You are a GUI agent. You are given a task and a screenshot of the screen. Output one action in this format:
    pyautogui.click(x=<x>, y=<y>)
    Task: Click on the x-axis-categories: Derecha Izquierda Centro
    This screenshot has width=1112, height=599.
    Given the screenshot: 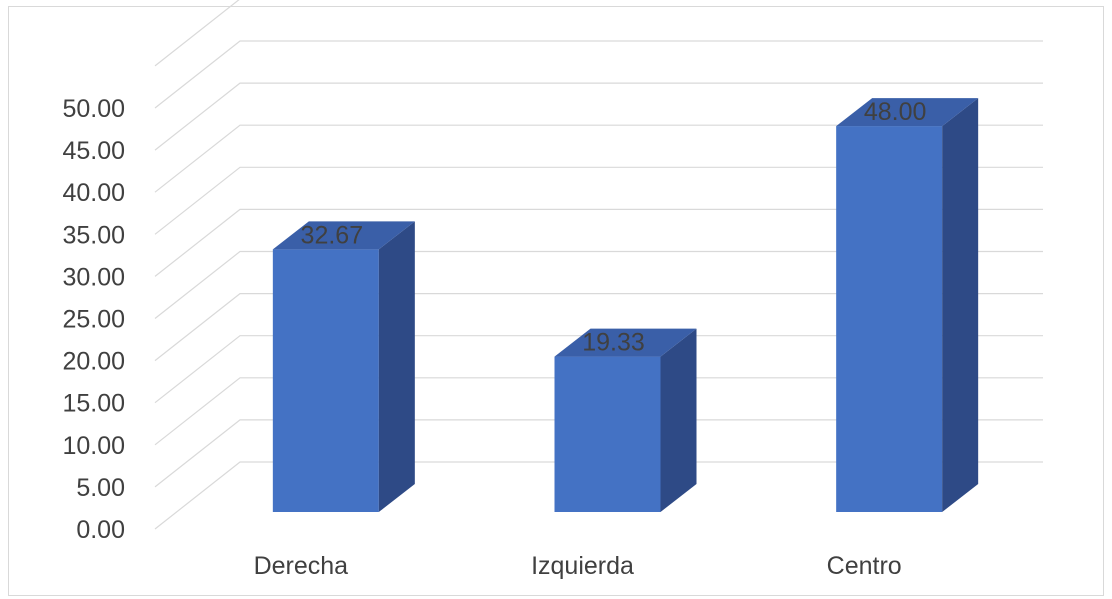 What is the action you would take?
    pyautogui.click(x=578, y=566)
    